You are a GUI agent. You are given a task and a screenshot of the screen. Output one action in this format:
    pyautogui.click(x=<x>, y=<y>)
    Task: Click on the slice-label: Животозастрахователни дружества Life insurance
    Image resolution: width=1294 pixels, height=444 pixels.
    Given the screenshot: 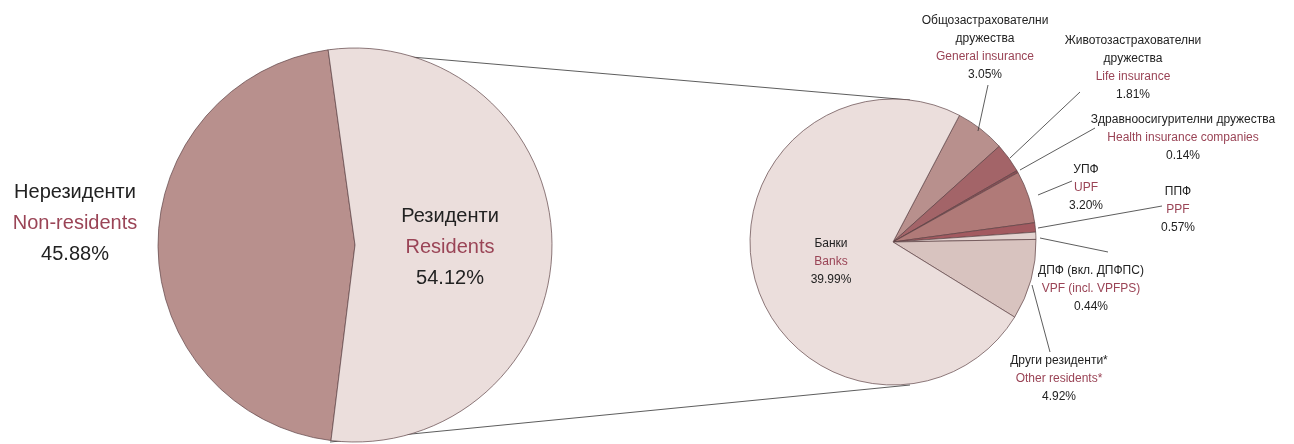 What is the action you would take?
    pyautogui.click(x=1133, y=58)
    